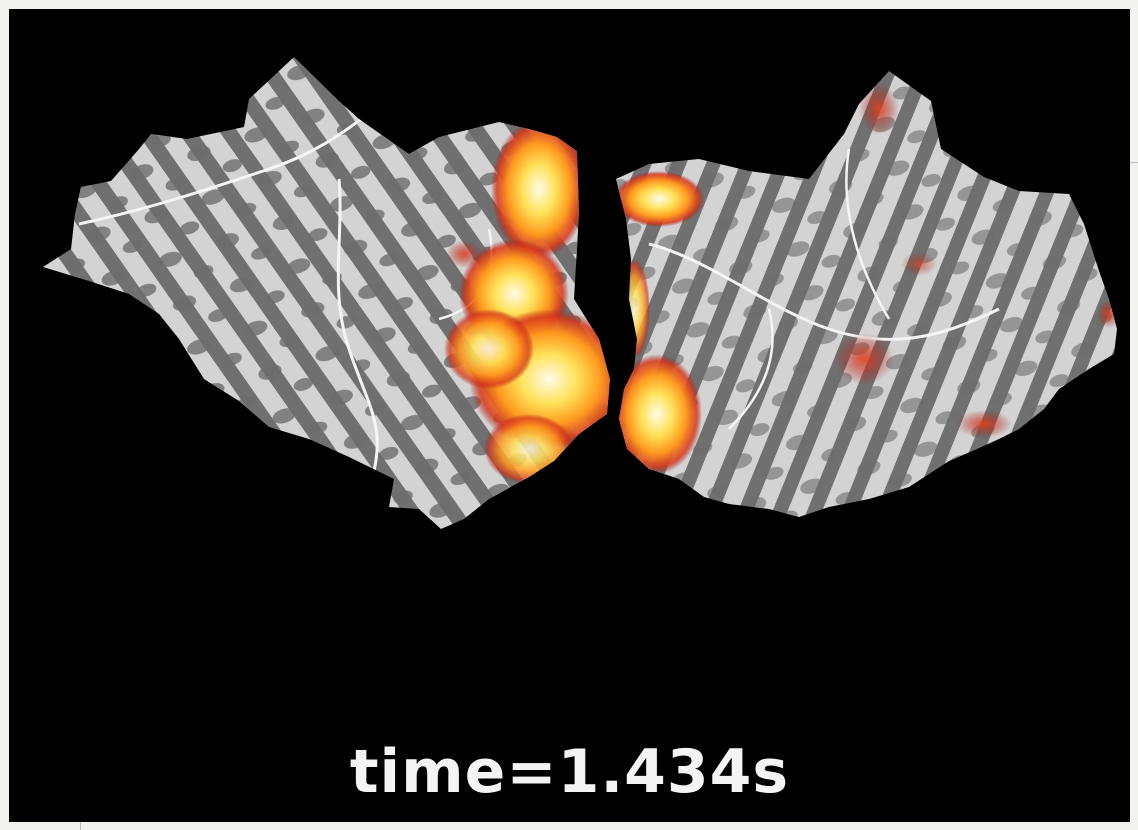 This screenshot has height=830, width=1138. What do you see at coordinates (569, 772) in the screenshot?
I see `time-label: time=1.434s` at bounding box center [569, 772].